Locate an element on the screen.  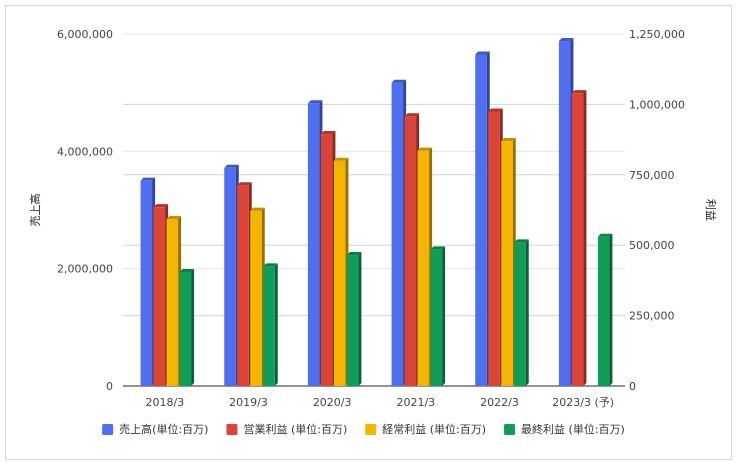
y-left-tick-label: 6,000,000 is located at coordinates (85, 34).